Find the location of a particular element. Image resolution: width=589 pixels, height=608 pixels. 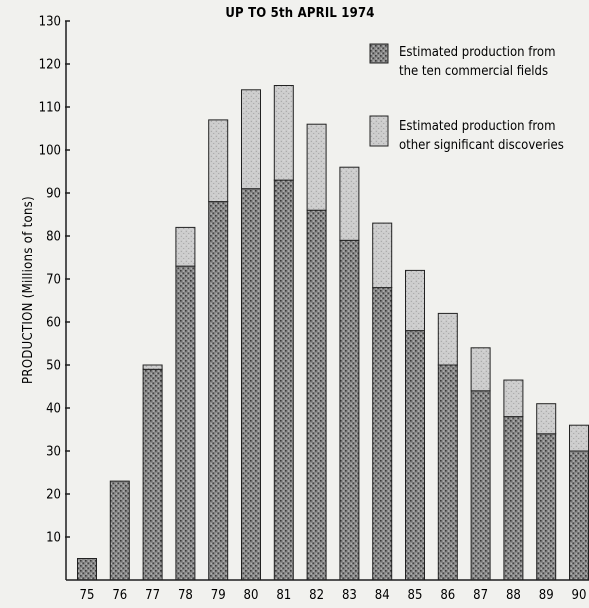

legend-label-commercial-fields-line2: the ten commercial fields is located at coordinates (473, 71).